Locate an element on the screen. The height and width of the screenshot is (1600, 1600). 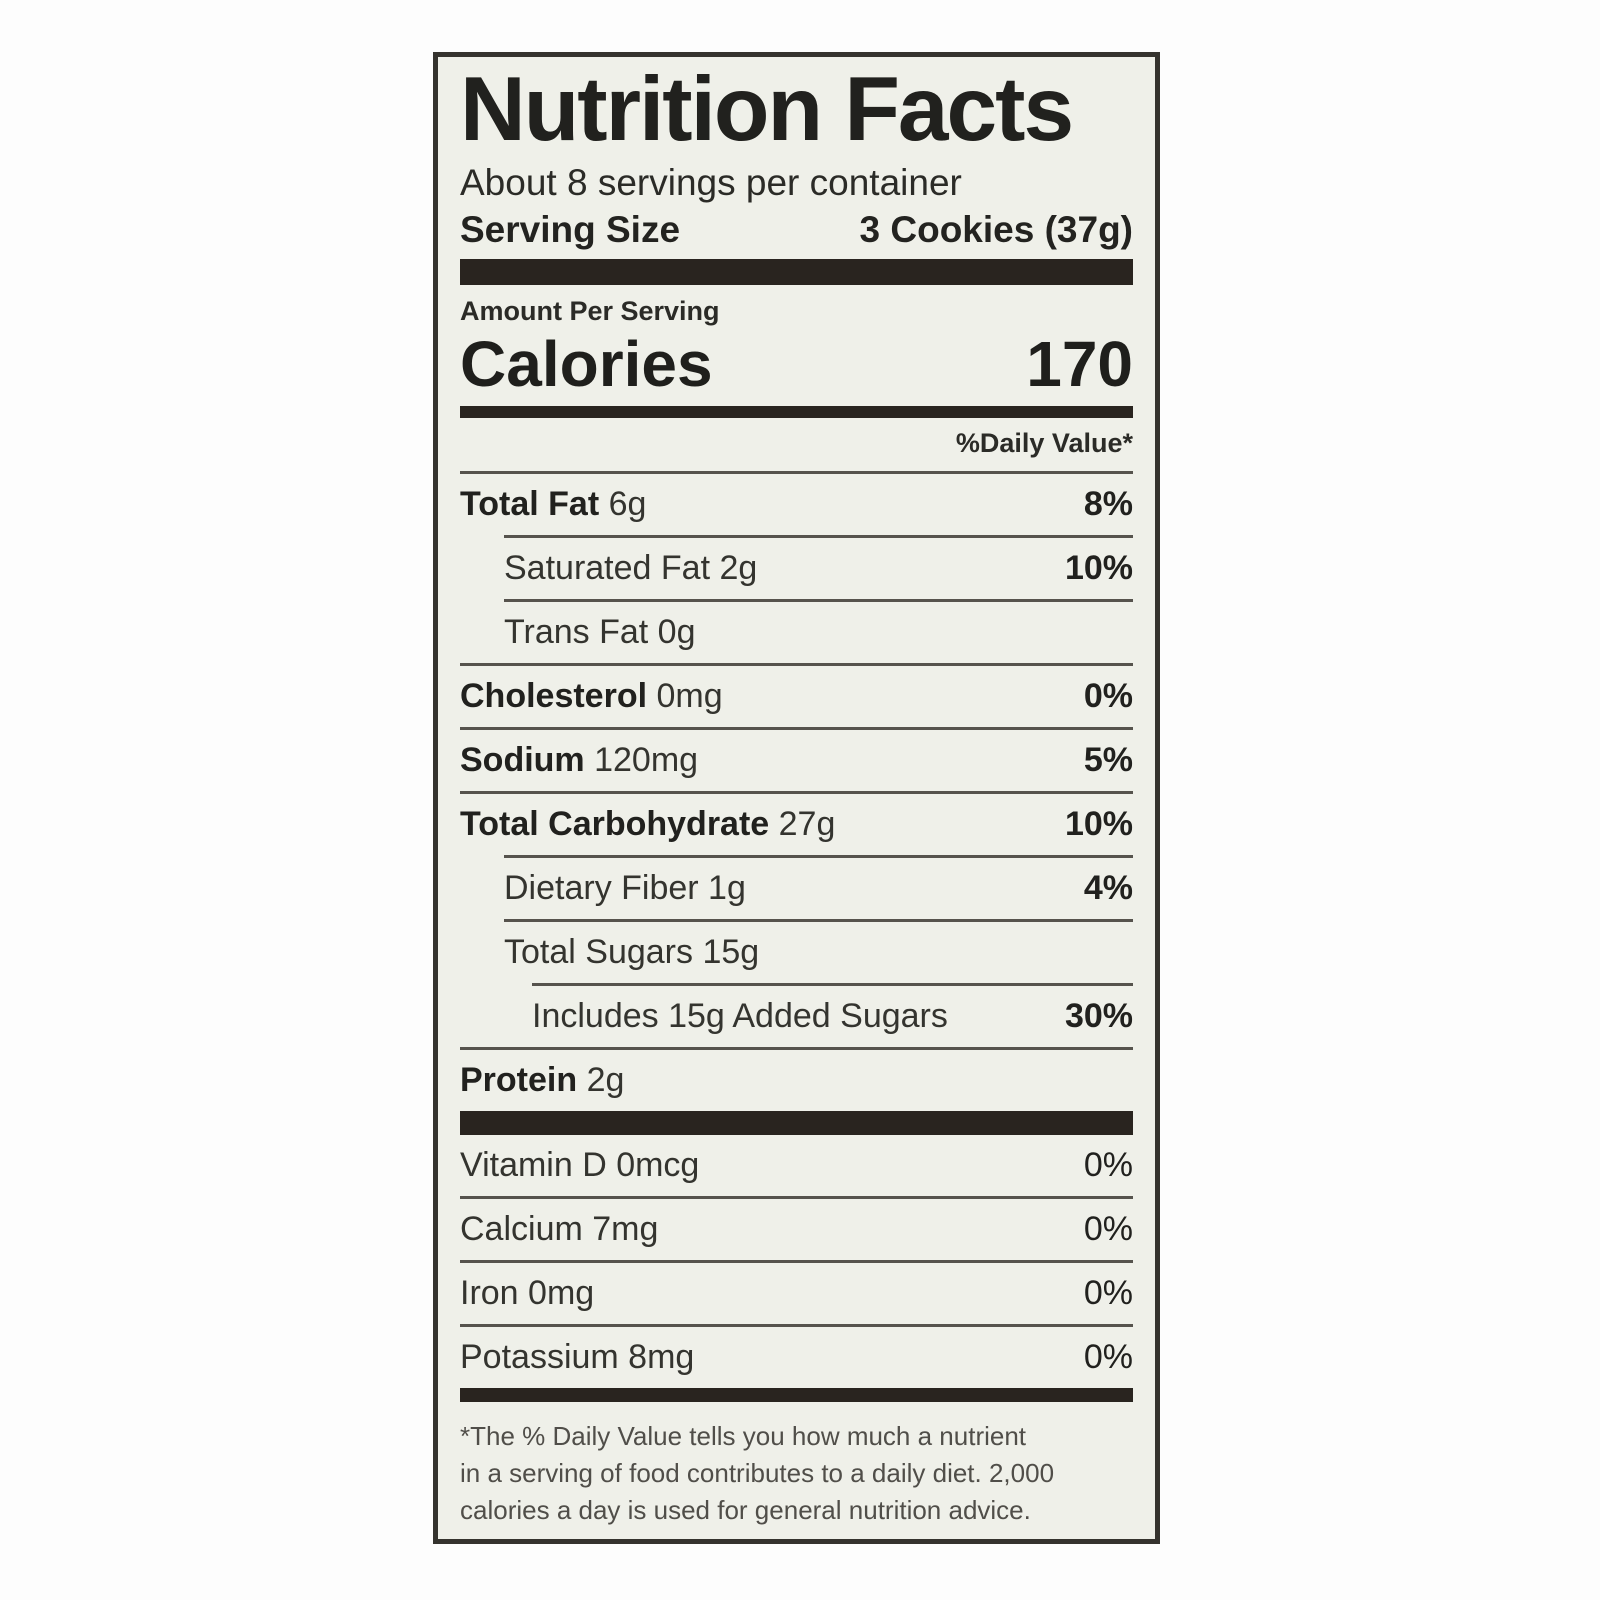
nutrient-row: Includes 15g Added Sugars 30% is located at coordinates (832, 1015).